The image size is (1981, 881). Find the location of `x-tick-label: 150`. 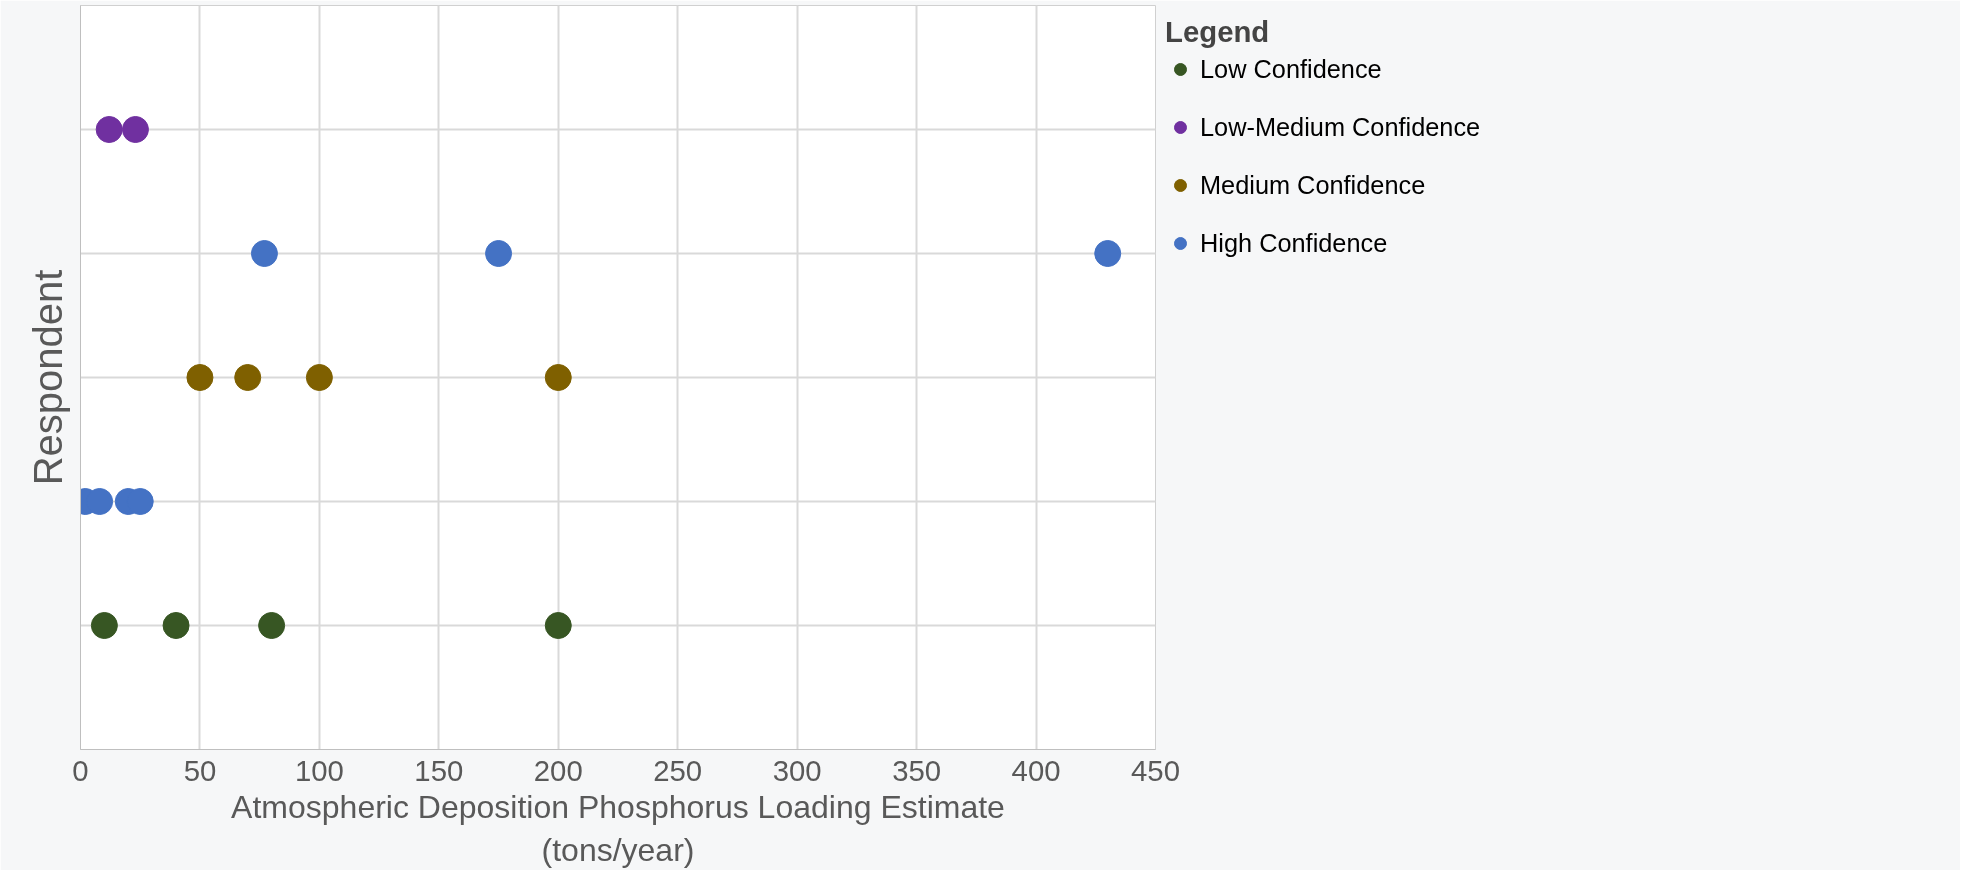

x-tick-label: 150 is located at coordinates (439, 770).